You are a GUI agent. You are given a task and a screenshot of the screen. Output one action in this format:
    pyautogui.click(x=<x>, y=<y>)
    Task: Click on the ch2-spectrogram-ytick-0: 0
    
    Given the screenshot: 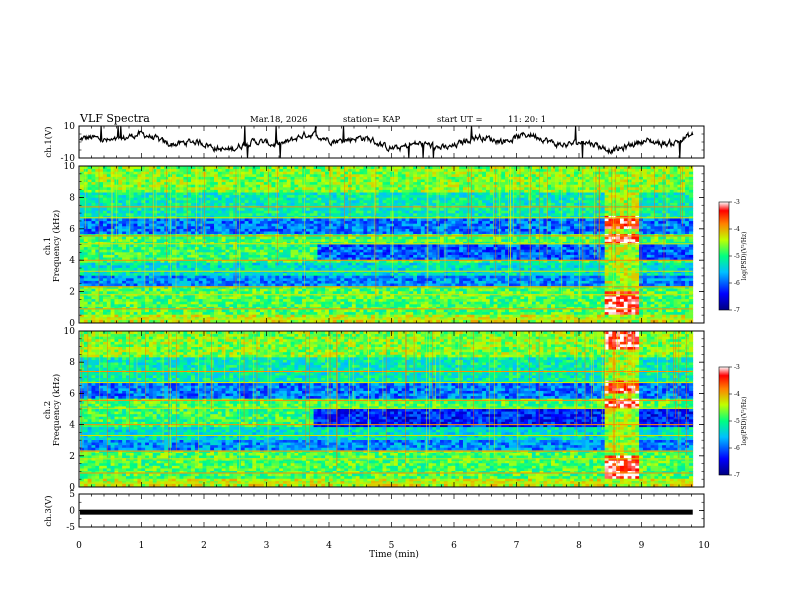 What is the action you would take?
    pyautogui.click(x=72, y=488)
    